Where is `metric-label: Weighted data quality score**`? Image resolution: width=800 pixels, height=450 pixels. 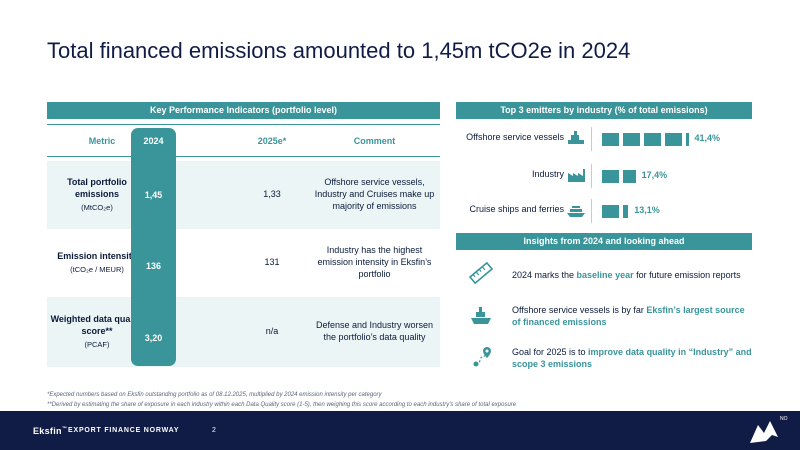 metric-label: Weighted data quality score** is located at coordinates (97, 325).